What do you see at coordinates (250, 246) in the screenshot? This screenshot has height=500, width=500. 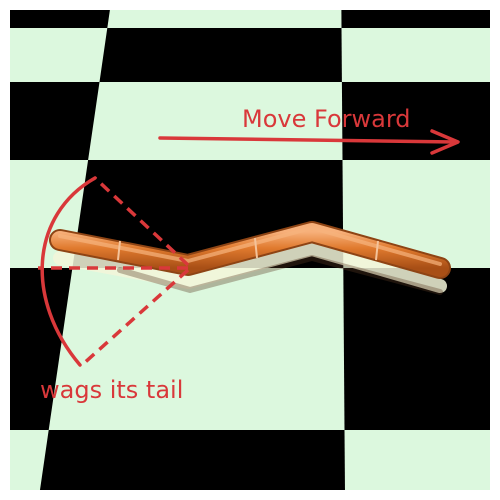 I see `swimmer-body-highlight` at bounding box center [250, 246].